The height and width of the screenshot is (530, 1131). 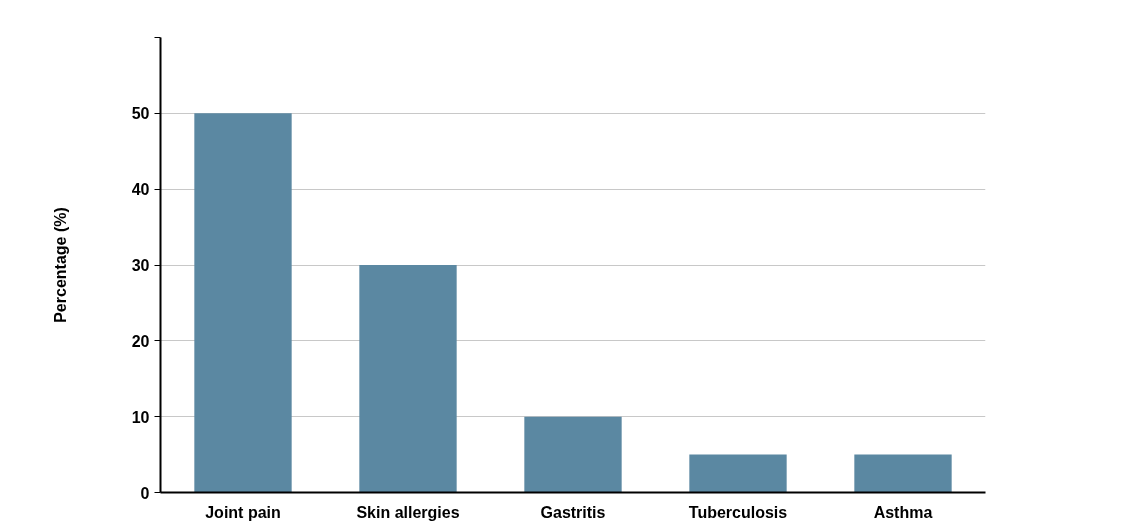 What do you see at coordinates (738, 512) in the screenshot?
I see `x-tick-label: Tuberculosis` at bounding box center [738, 512].